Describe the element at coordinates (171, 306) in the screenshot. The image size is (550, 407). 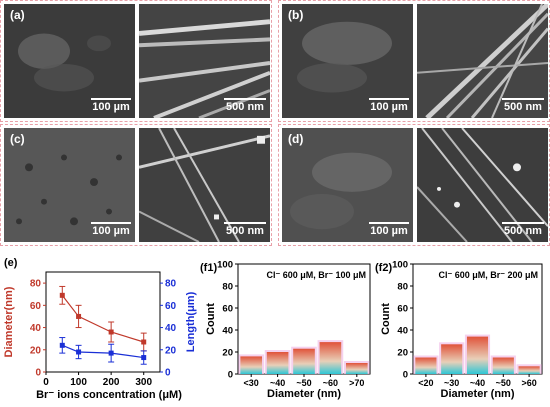
I see `right-tick-label: 60` at that location.